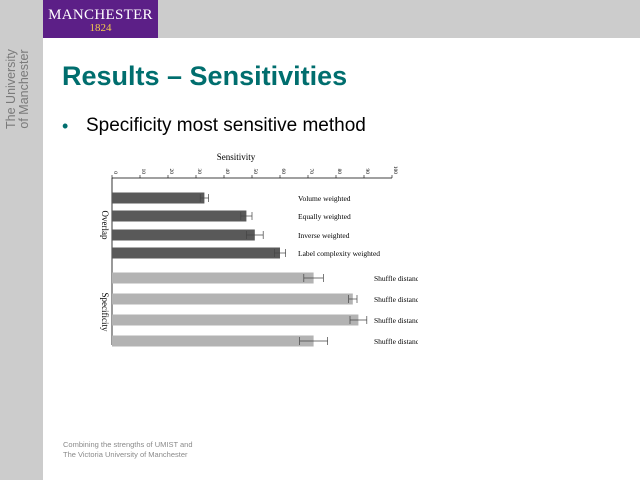  I want to click on group-label-overlap: Overlap, so click(105, 225).